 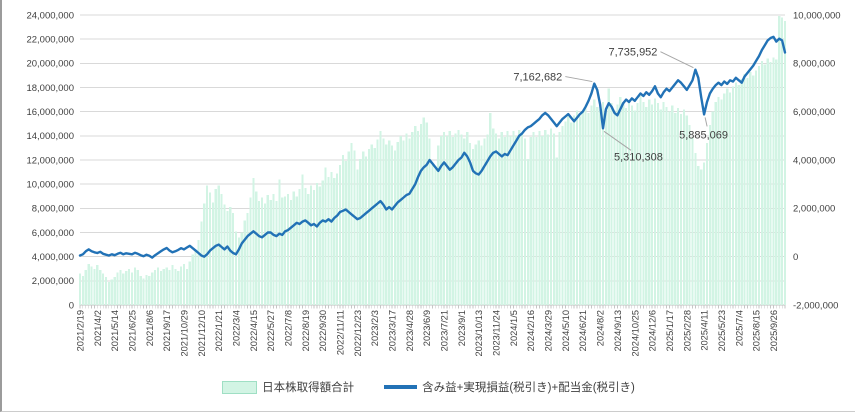 What do you see at coordinates (528, 388) in the screenshot?
I see `legend-label-profit-line: 含み益+実現損益(税引き)+配当金(税引き)` at bounding box center [528, 388].